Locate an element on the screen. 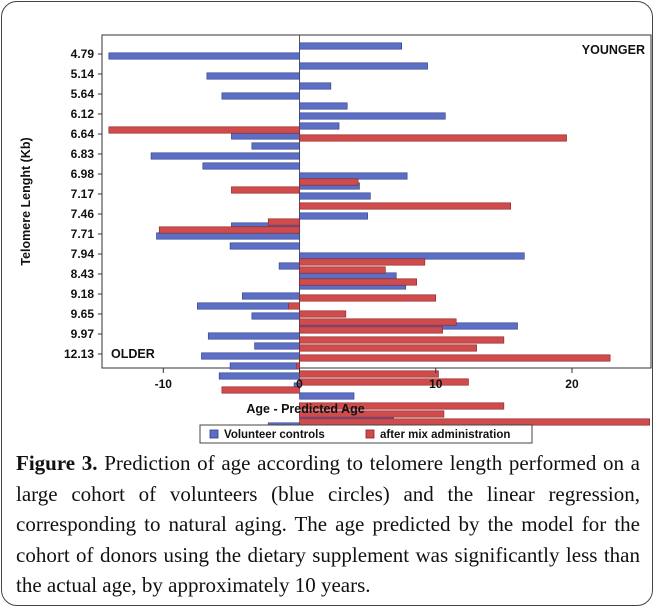  x-tick-label: 0 is located at coordinates (299, 384).